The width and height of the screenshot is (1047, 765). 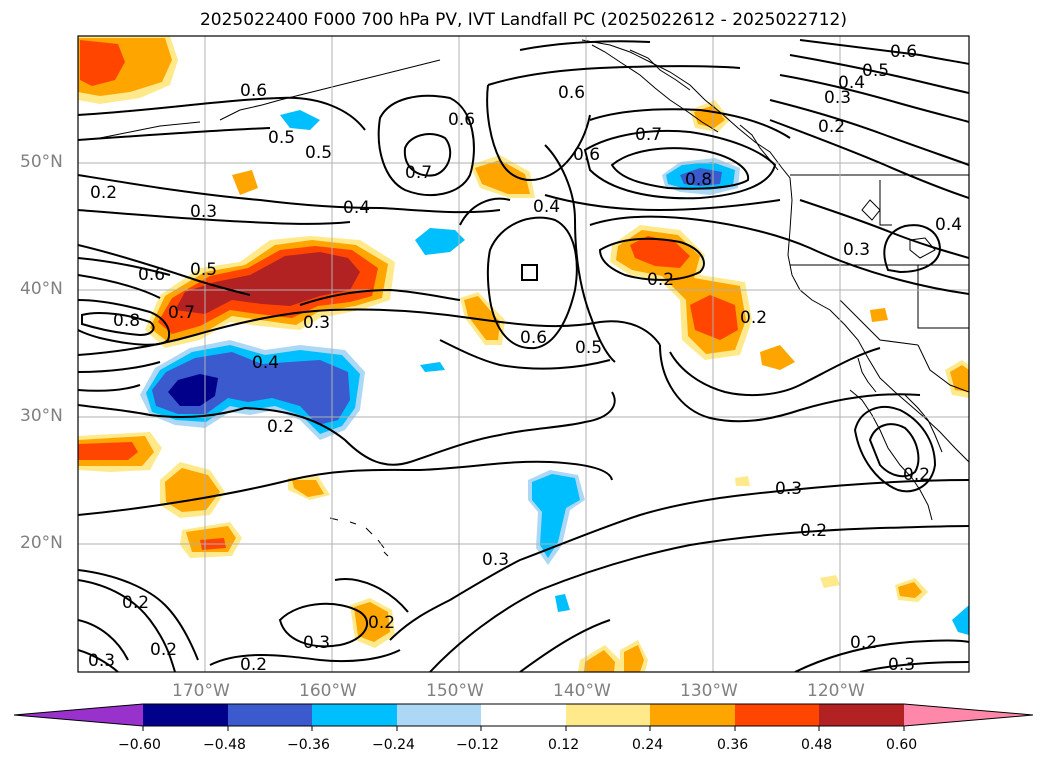 What do you see at coordinates (733, 745) in the screenshot?
I see `colorbar-tick-label: 0.36` at bounding box center [733, 745].